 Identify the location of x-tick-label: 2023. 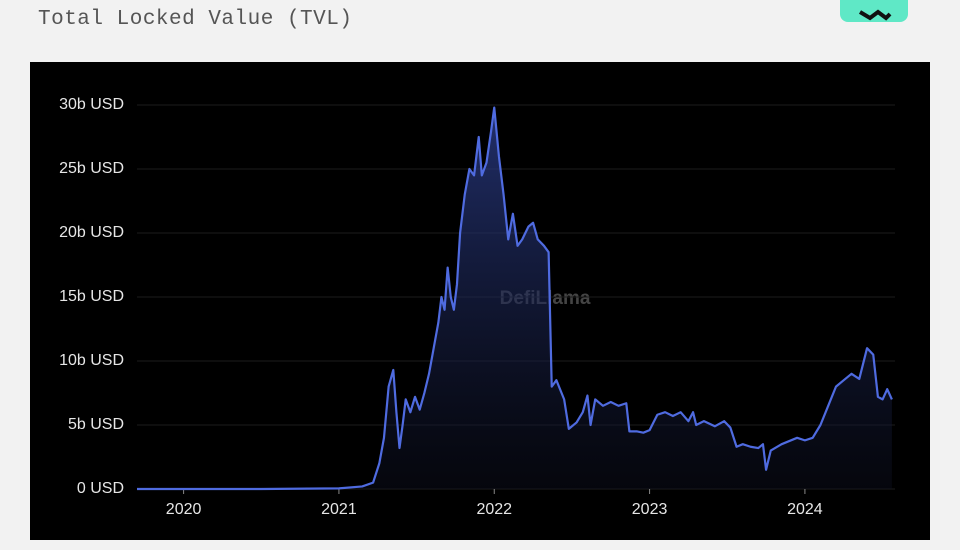
(650, 509).